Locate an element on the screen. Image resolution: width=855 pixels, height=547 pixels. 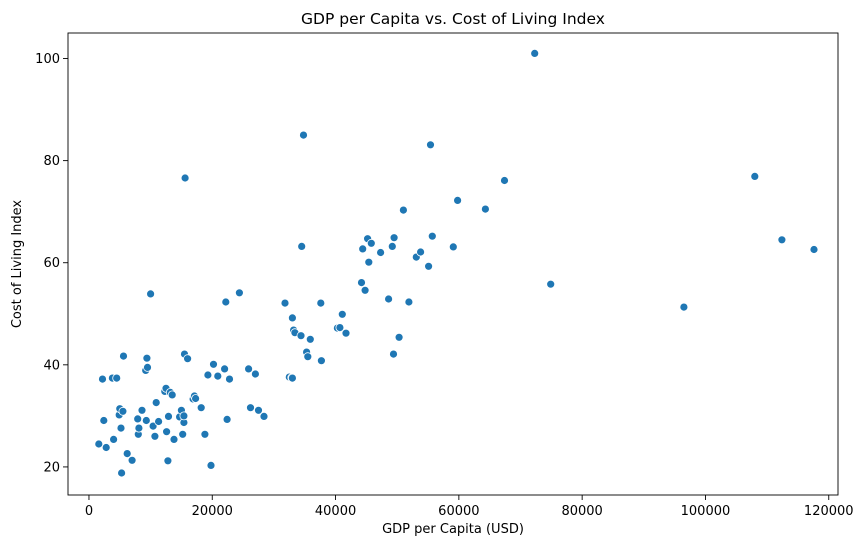
x-tick-label: 60000 is located at coordinates (458, 511).